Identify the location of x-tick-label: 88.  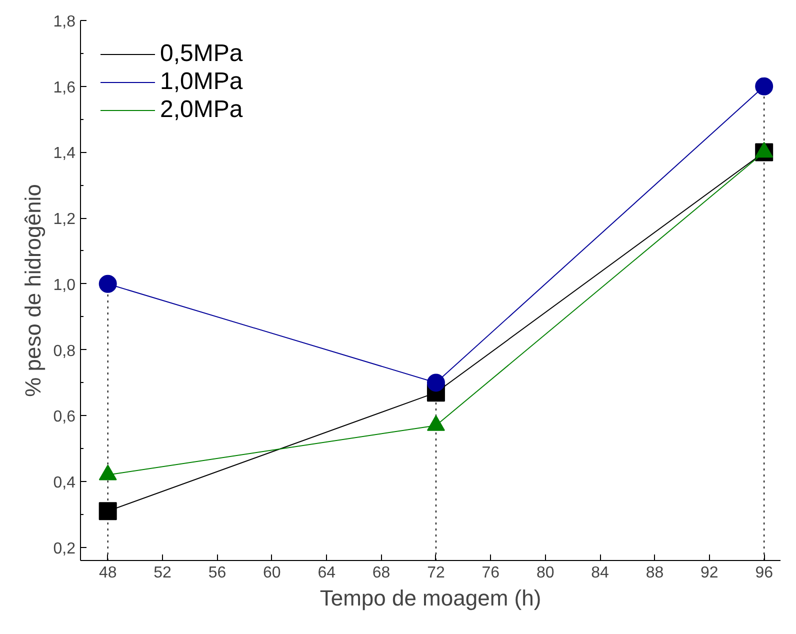
(655, 573).